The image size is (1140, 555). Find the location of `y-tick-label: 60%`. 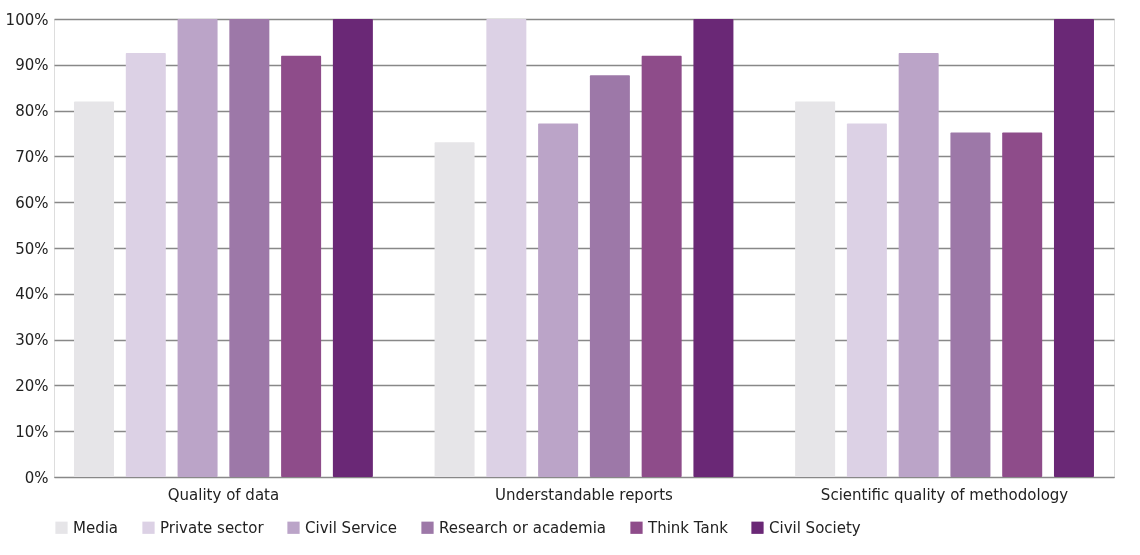

y-tick-label: 60% is located at coordinates (32, 202).